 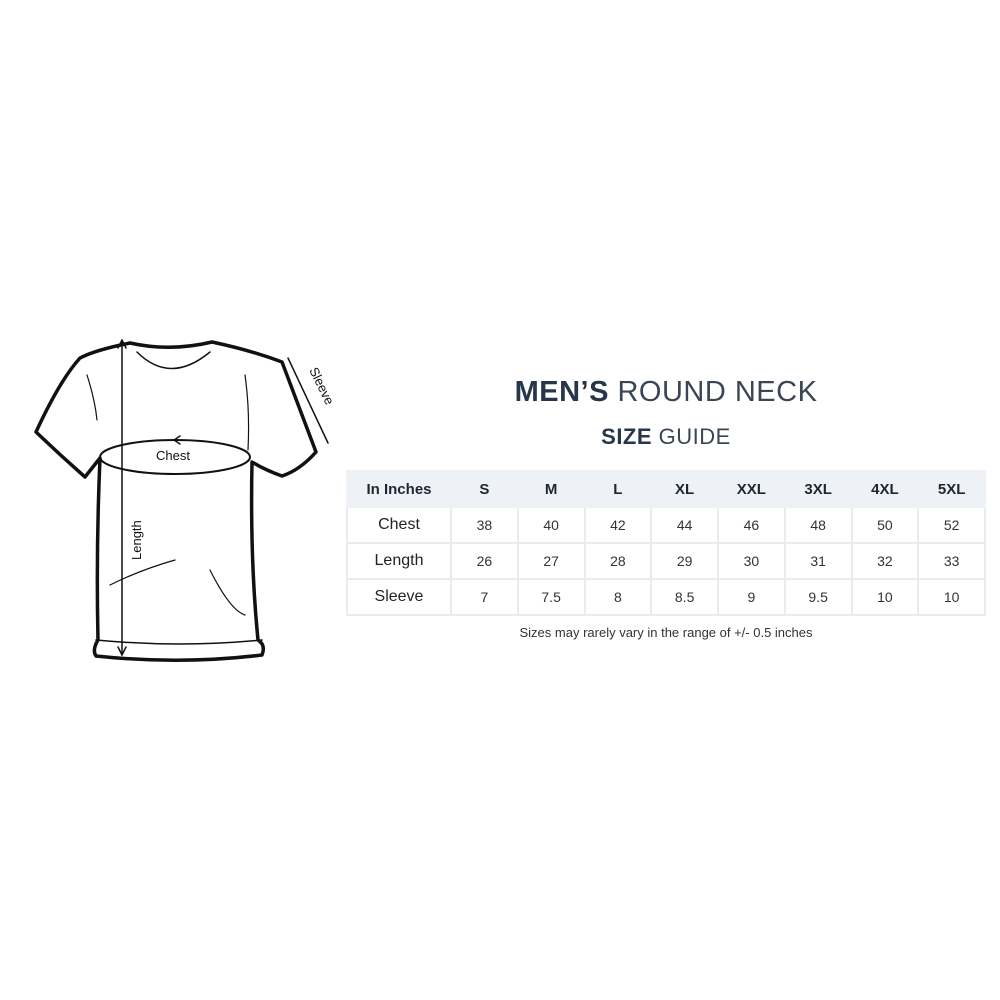 I want to click on table-cell: 7.5, so click(x=551, y=597).